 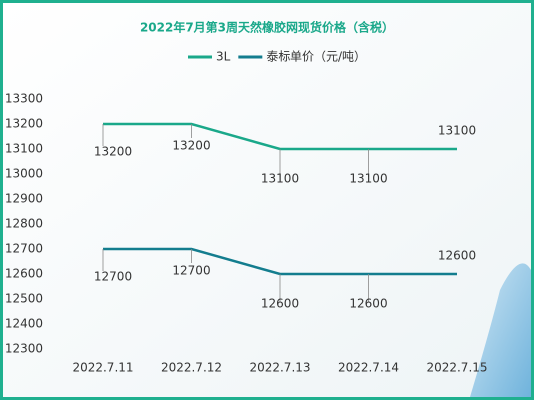 What do you see at coordinates (24, 174) in the screenshot?
I see `y-tick-label: 13000` at bounding box center [24, 174].